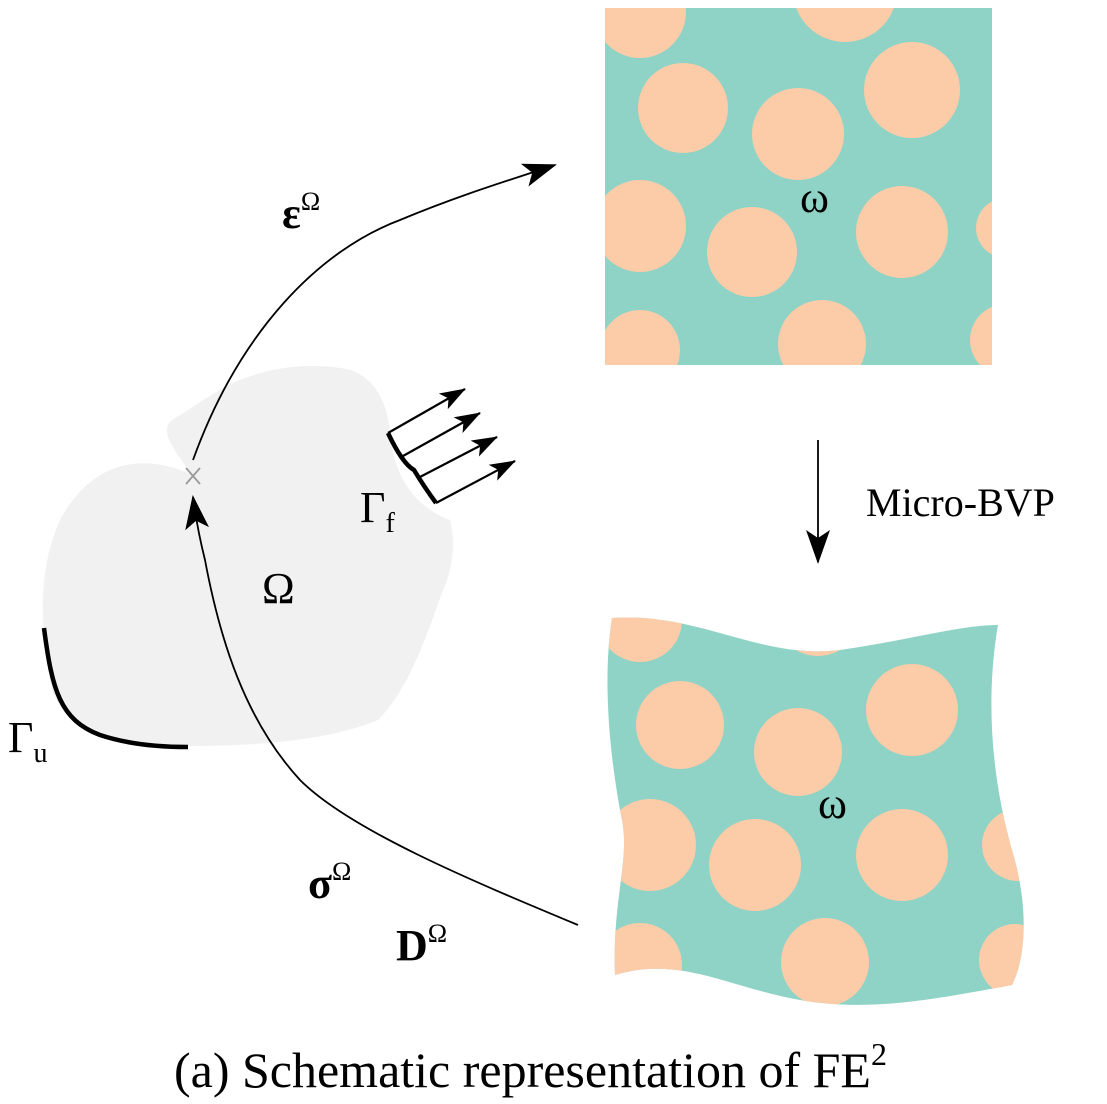  What do you see at coordinates (27, 741) in the screenshot?
I see `gamma-u-label: Γu` at bounding box center [27, 741].